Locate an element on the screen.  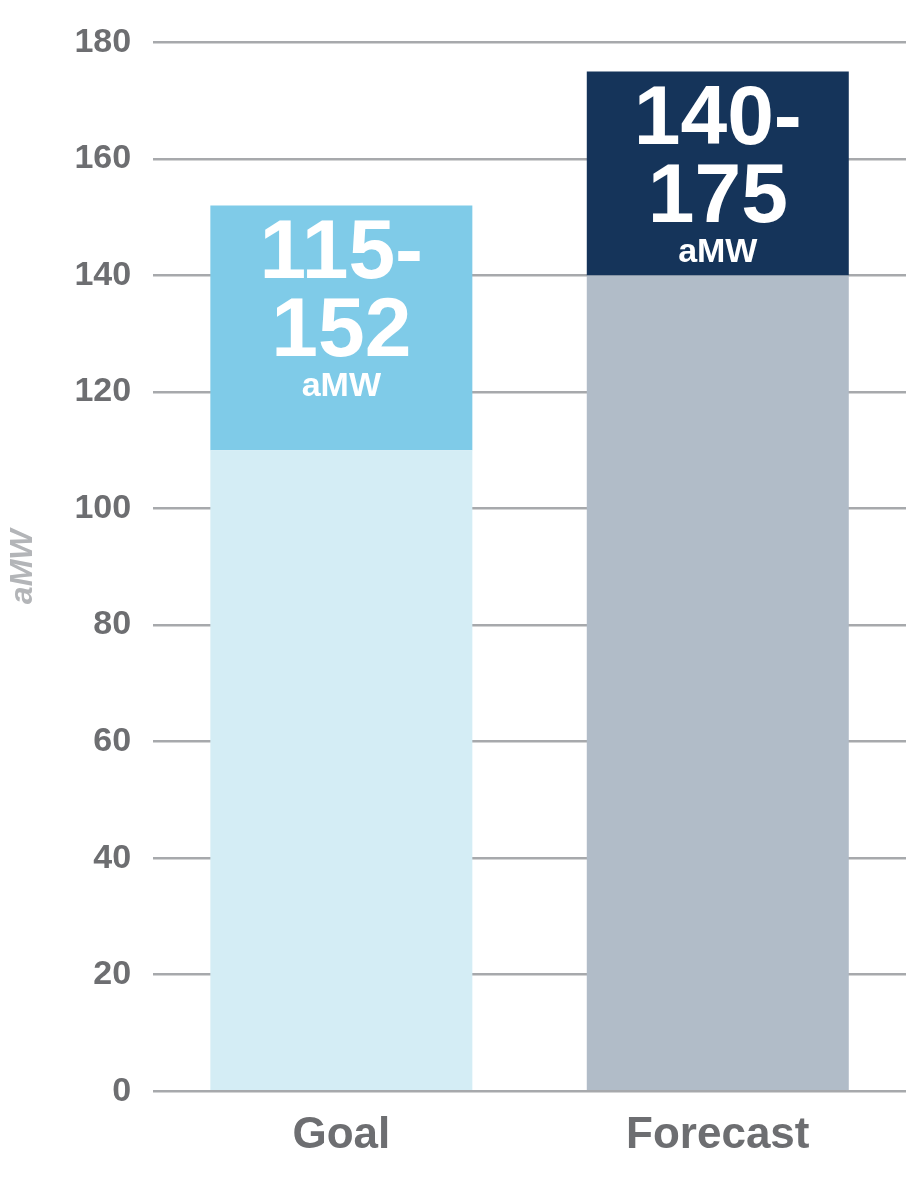
x-tick-label: Forecast is located at coordinates (718, 1132).